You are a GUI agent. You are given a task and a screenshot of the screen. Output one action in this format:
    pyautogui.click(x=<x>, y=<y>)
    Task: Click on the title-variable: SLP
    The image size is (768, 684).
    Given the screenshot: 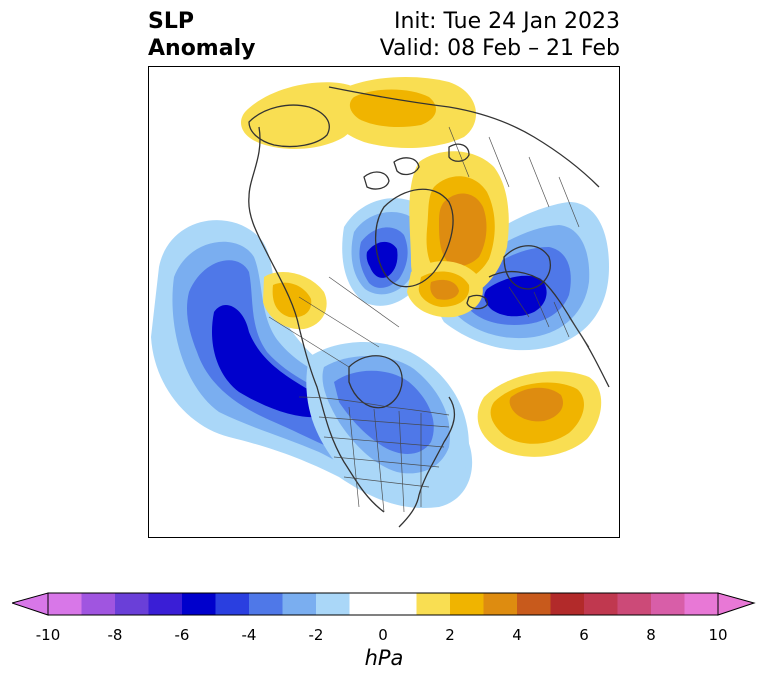 What is the action you would take?
    pyautogui.click(x=171, y=21)
    